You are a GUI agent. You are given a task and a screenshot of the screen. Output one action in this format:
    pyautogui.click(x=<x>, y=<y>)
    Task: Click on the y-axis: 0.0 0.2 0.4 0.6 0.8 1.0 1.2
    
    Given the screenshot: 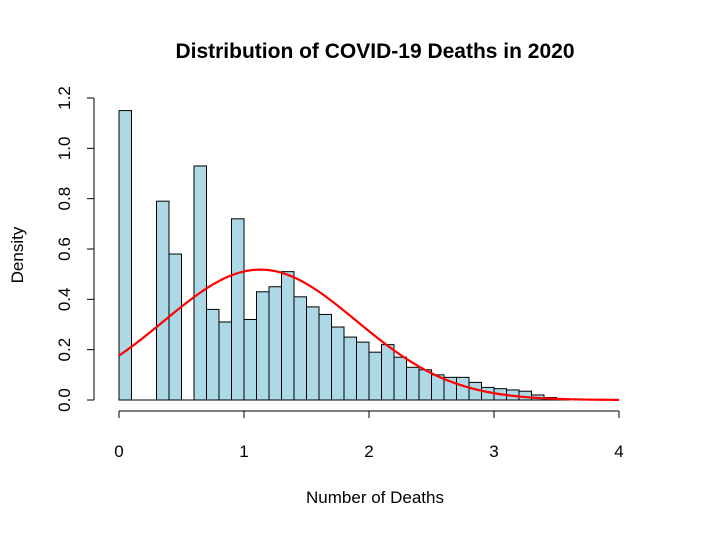 What is the action you would take?
    pyautogui.click(x=75, y=249)
    